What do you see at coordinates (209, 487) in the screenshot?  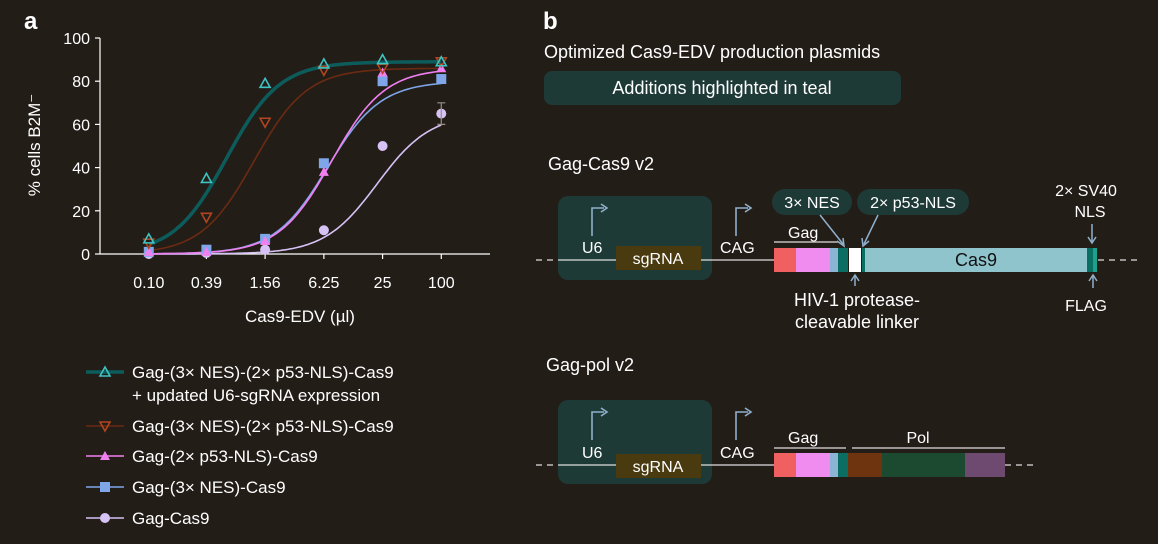 I see `legend-label: Gag-(3× NES)-Cas9` at bounding box center [209, 487].